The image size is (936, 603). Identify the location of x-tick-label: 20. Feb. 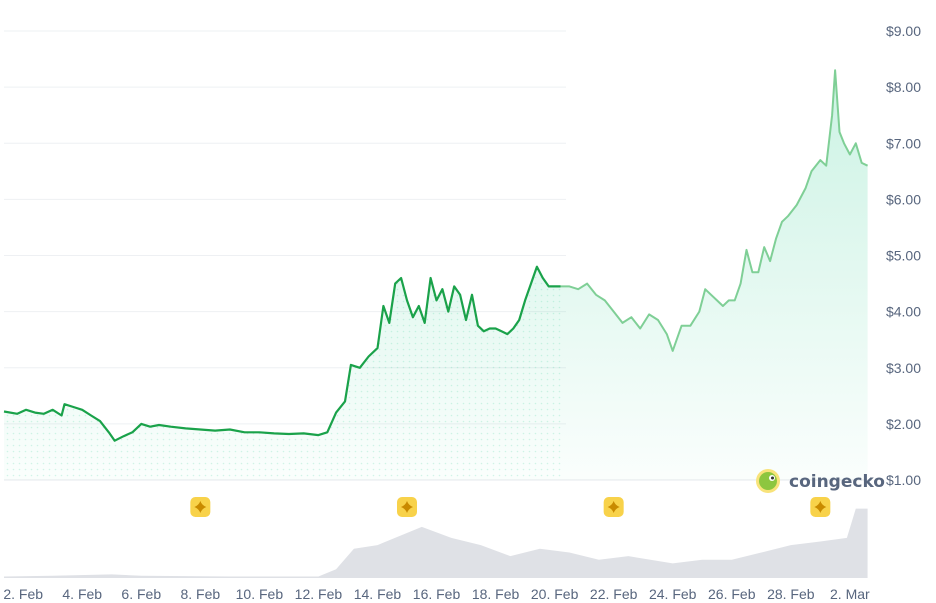
(555, 594).